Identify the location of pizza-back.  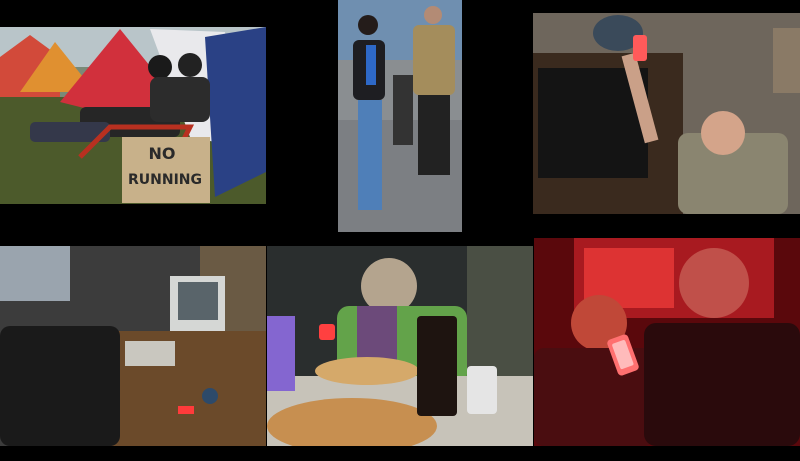
(367, 371).